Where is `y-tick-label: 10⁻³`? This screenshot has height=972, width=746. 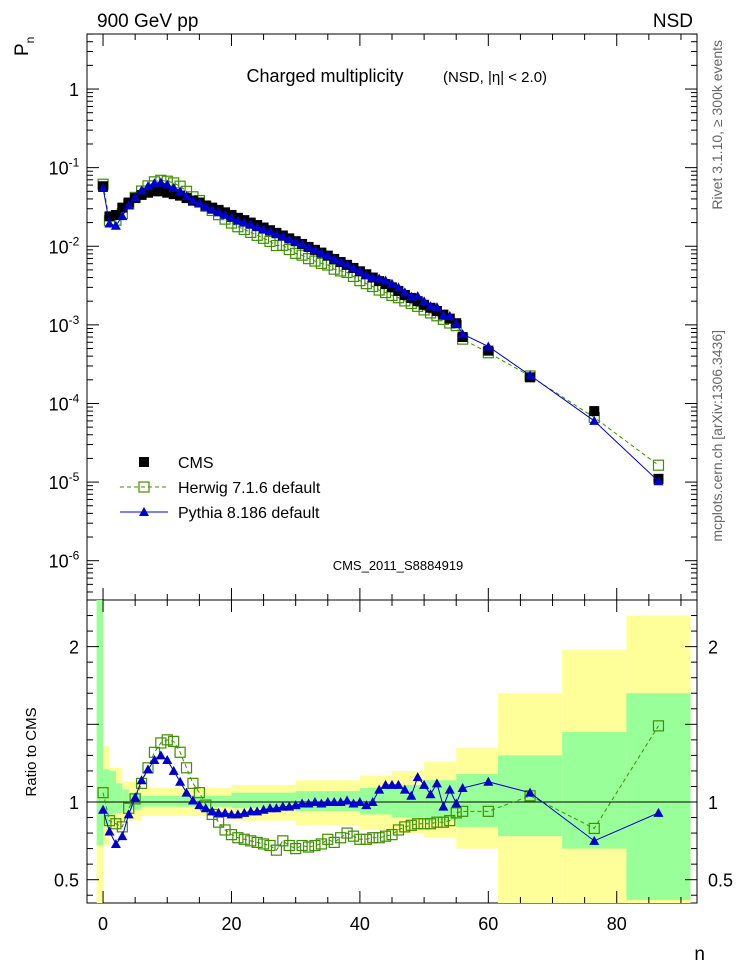
y-tick-label: 10⁻³ is located at coordinates (64, 324).